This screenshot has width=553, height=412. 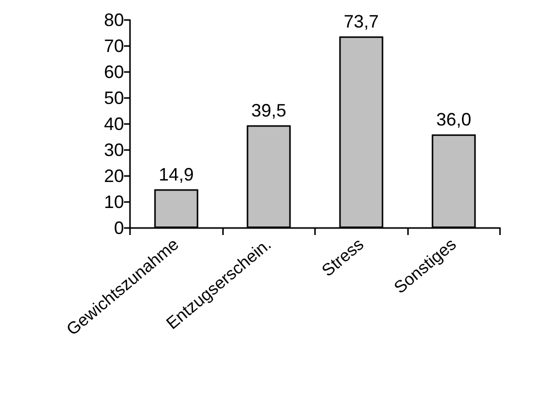 I want to click on y-tick-label: 60, so click(x=114, y=72).